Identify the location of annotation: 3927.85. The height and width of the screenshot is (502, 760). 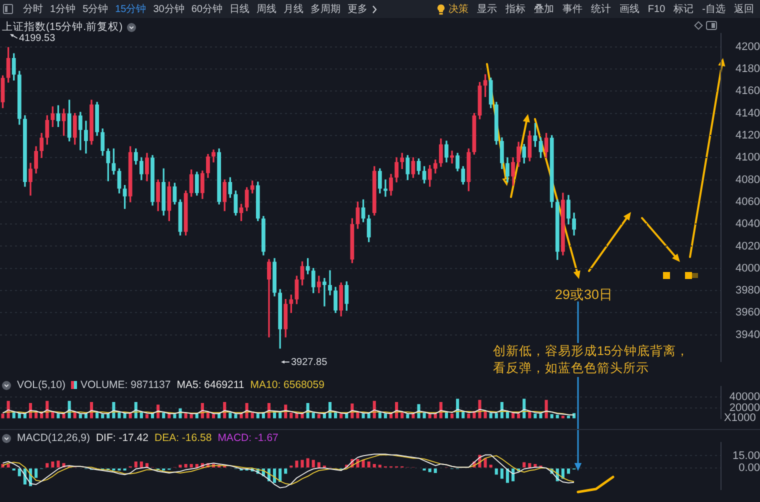
(309, 362).